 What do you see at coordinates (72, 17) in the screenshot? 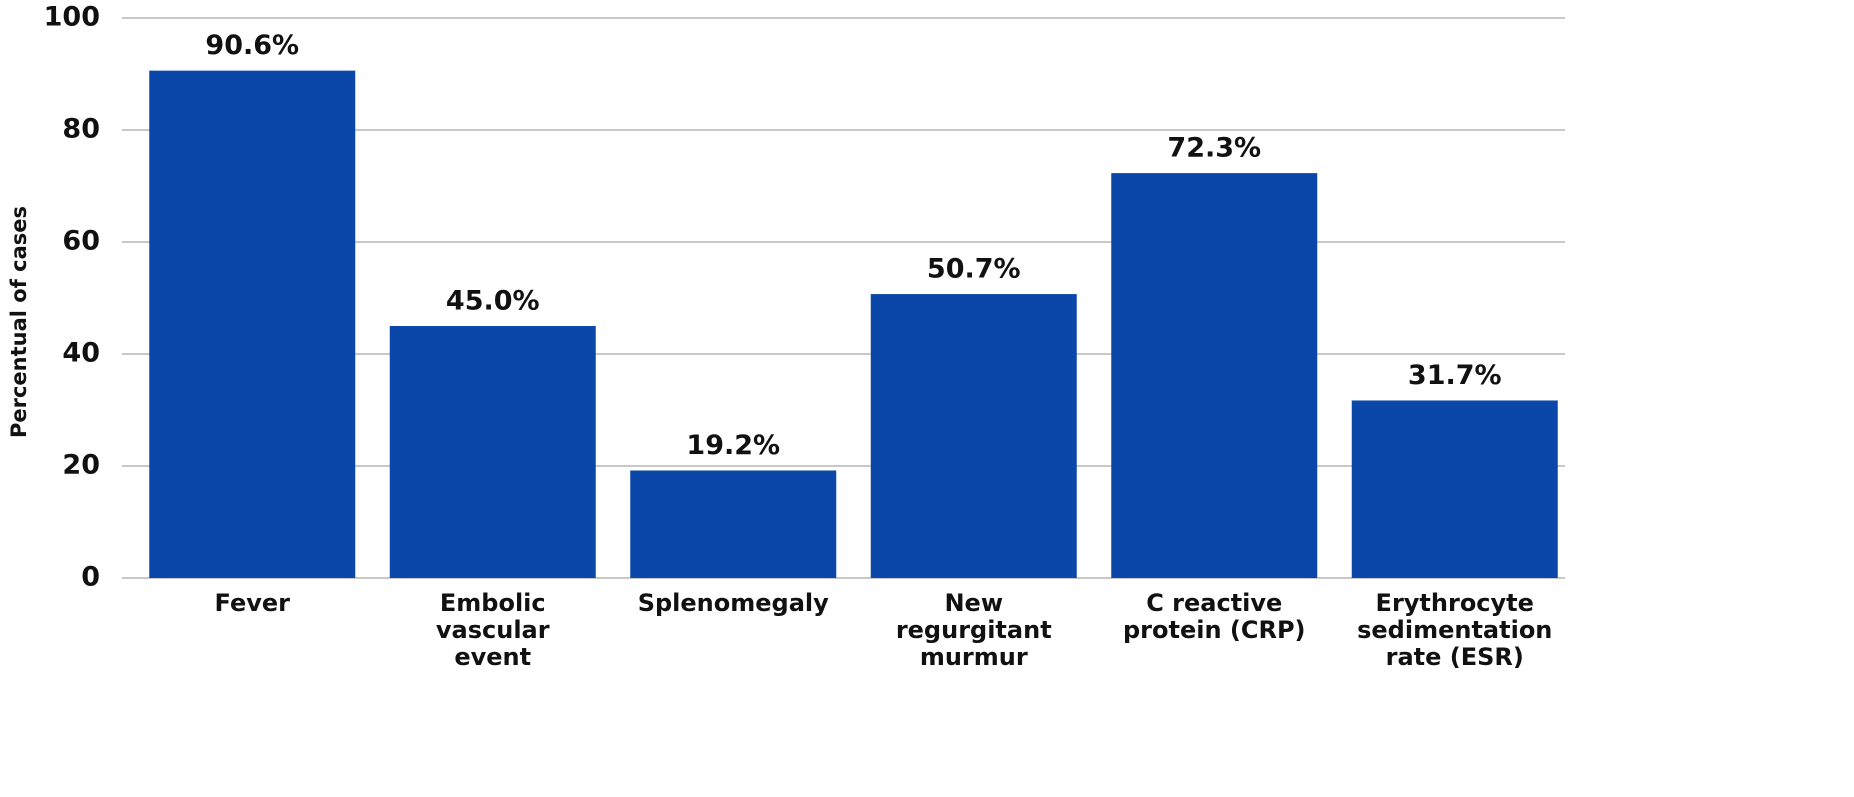
I see `y-tick-label: 100` at bounding box center [72, 17].